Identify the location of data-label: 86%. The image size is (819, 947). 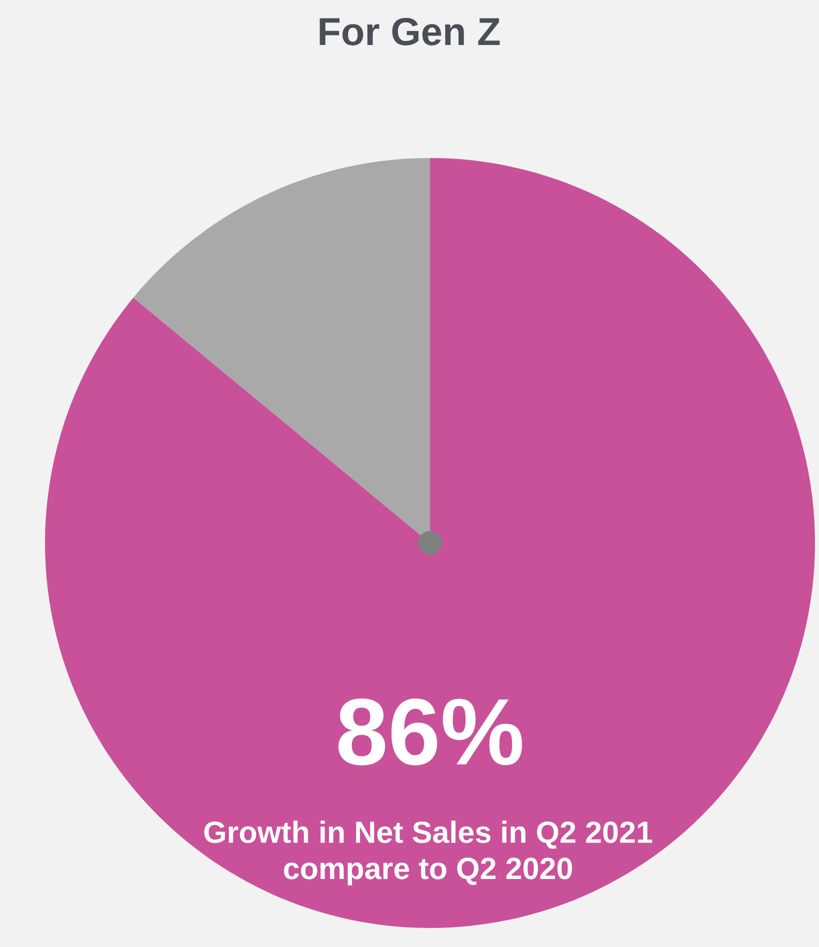
(430, 732).